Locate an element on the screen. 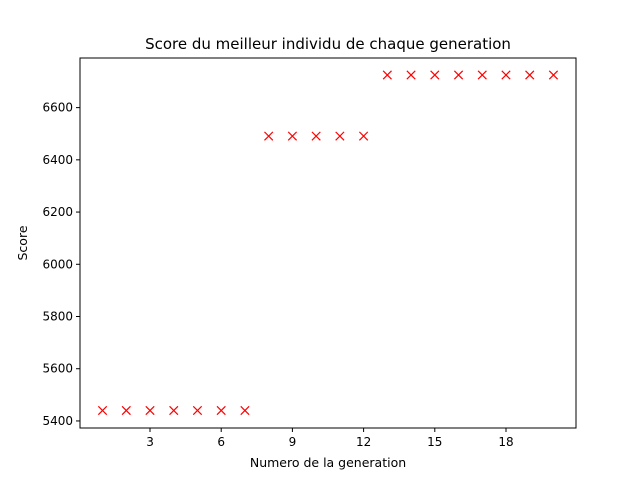 The width and height of the screenshot is (640, 480). x-tick-label: 18 is located at coordinates (505, 442).